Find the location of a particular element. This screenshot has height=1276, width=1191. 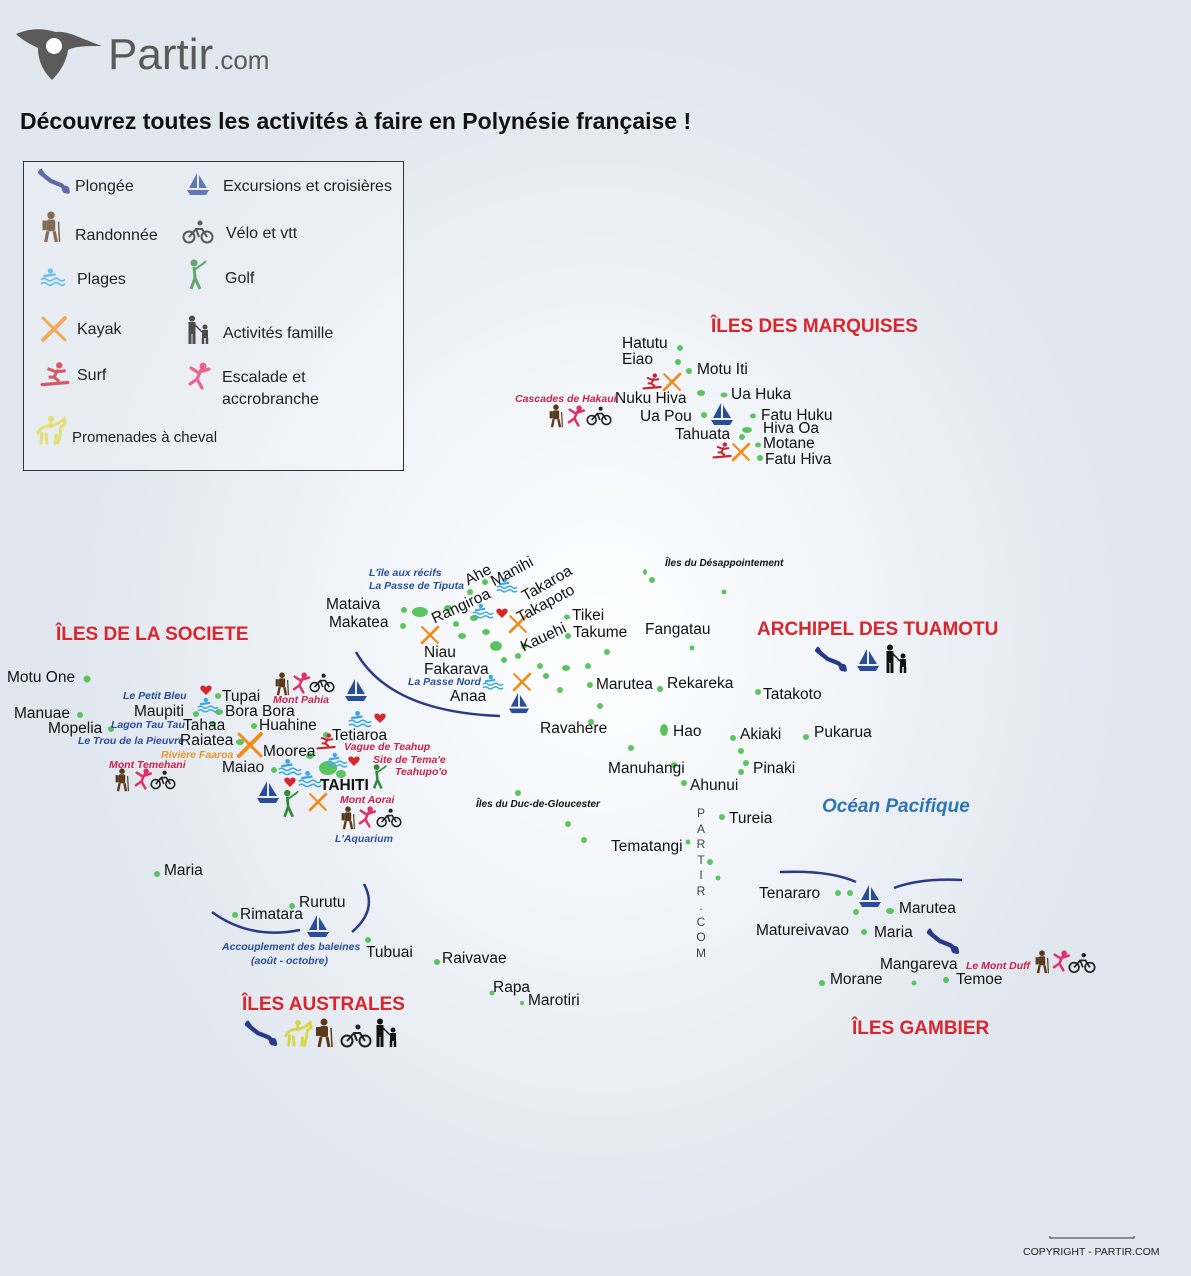

brand-domain: .com is located at coordinates (241, 60).